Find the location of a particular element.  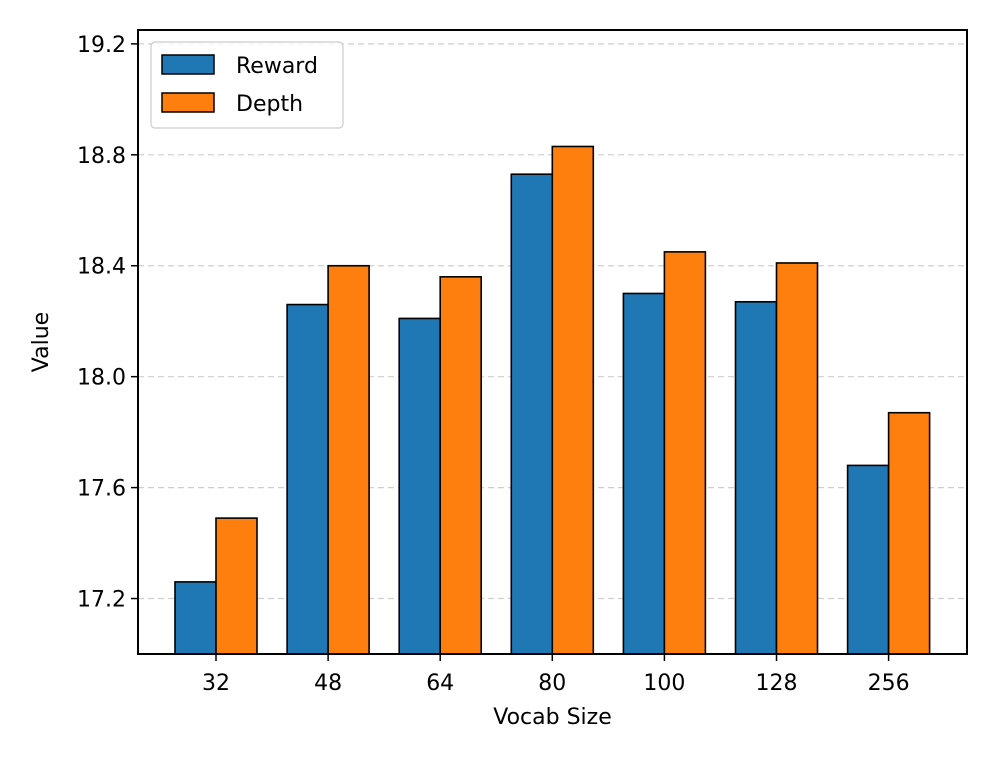

x-axis-label: Vocab Size is located at coordinates (552, 717).